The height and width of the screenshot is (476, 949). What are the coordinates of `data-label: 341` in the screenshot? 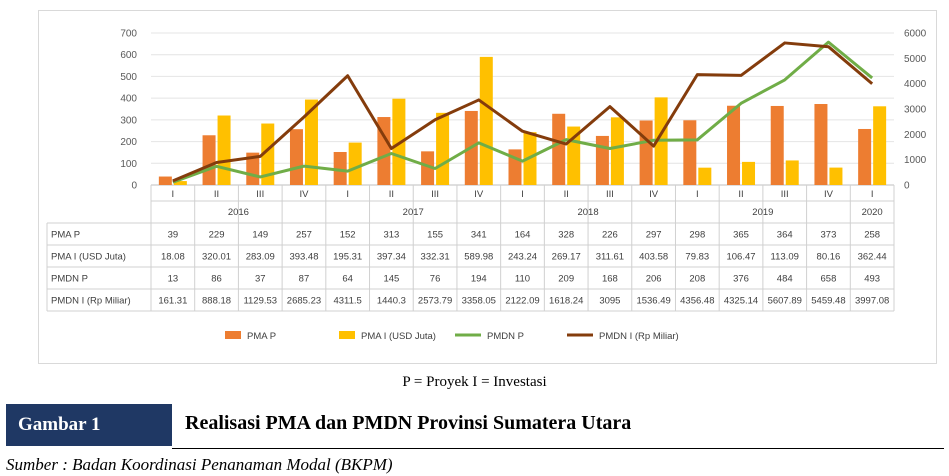 It's located at (479, 235).